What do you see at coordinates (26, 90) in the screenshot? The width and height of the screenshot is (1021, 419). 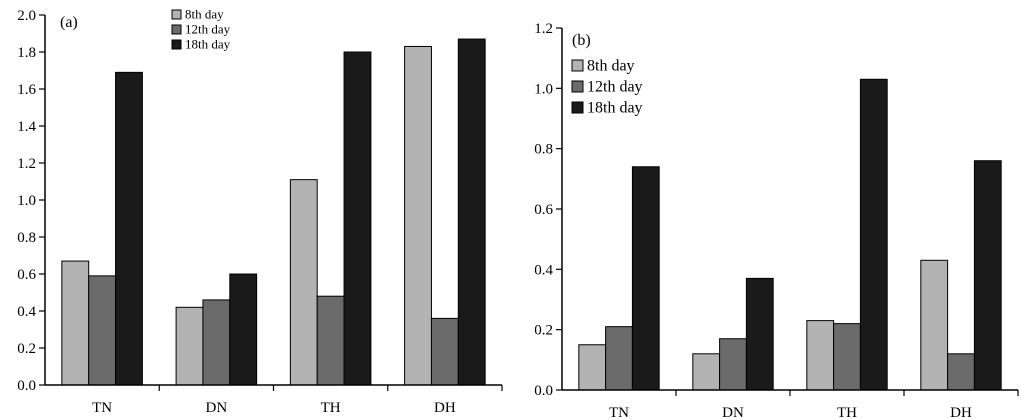 I see `y-tick-label: 1.6` at bounding box center [26, 90].